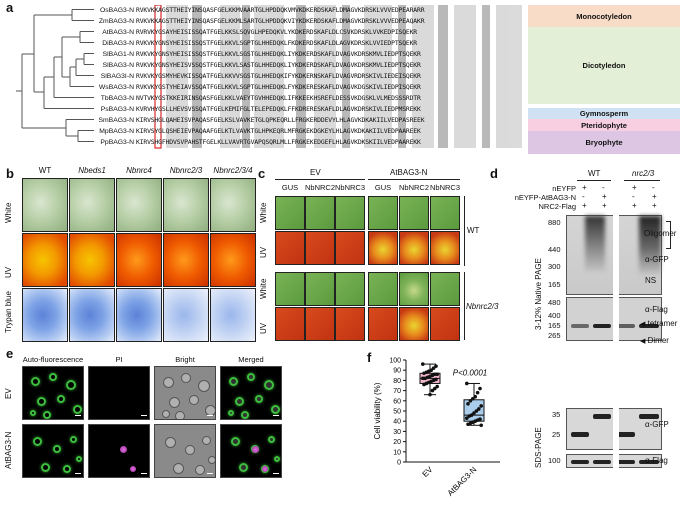 The height and width of the screenshot is (510, 685). I want to click on highlight-box, so click(158, 77).